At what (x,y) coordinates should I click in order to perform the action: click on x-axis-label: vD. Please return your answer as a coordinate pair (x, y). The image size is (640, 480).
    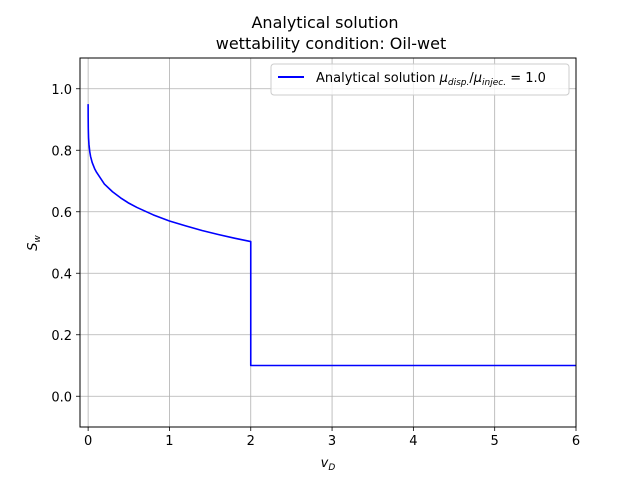
    Looking at the image, I should click on (328, 464).